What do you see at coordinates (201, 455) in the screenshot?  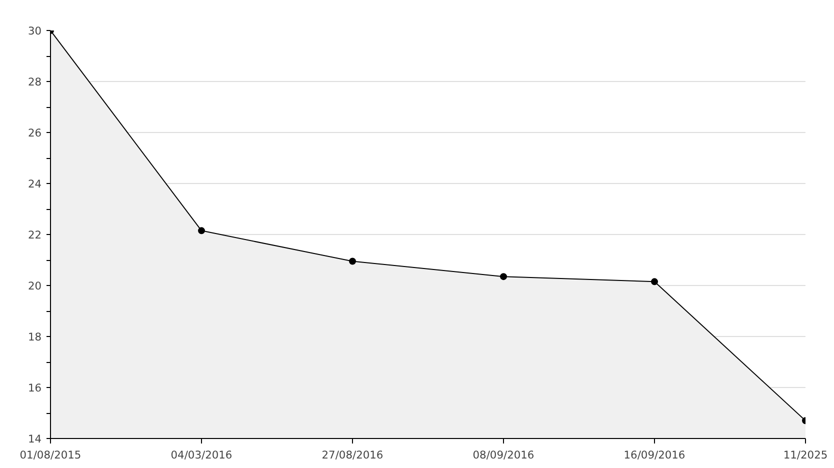 I see `x-tick-label: 04/03/2016` at bounding box center [201, 455].